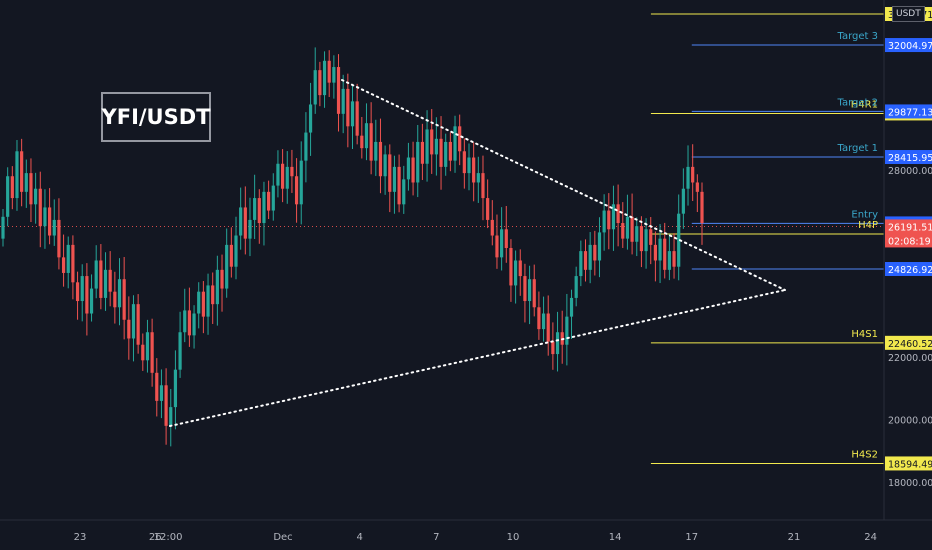 The image size is (932, 550). I want to click on price-tag-text: 29877.13, so click(910, 112).